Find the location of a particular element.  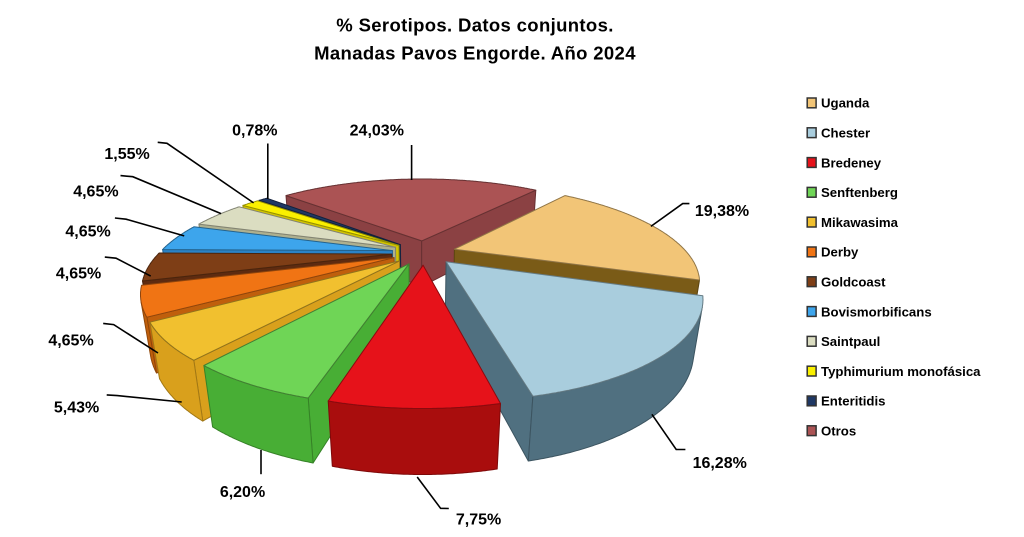

svg-text: 6,20% is located at coordinates (242, 492).